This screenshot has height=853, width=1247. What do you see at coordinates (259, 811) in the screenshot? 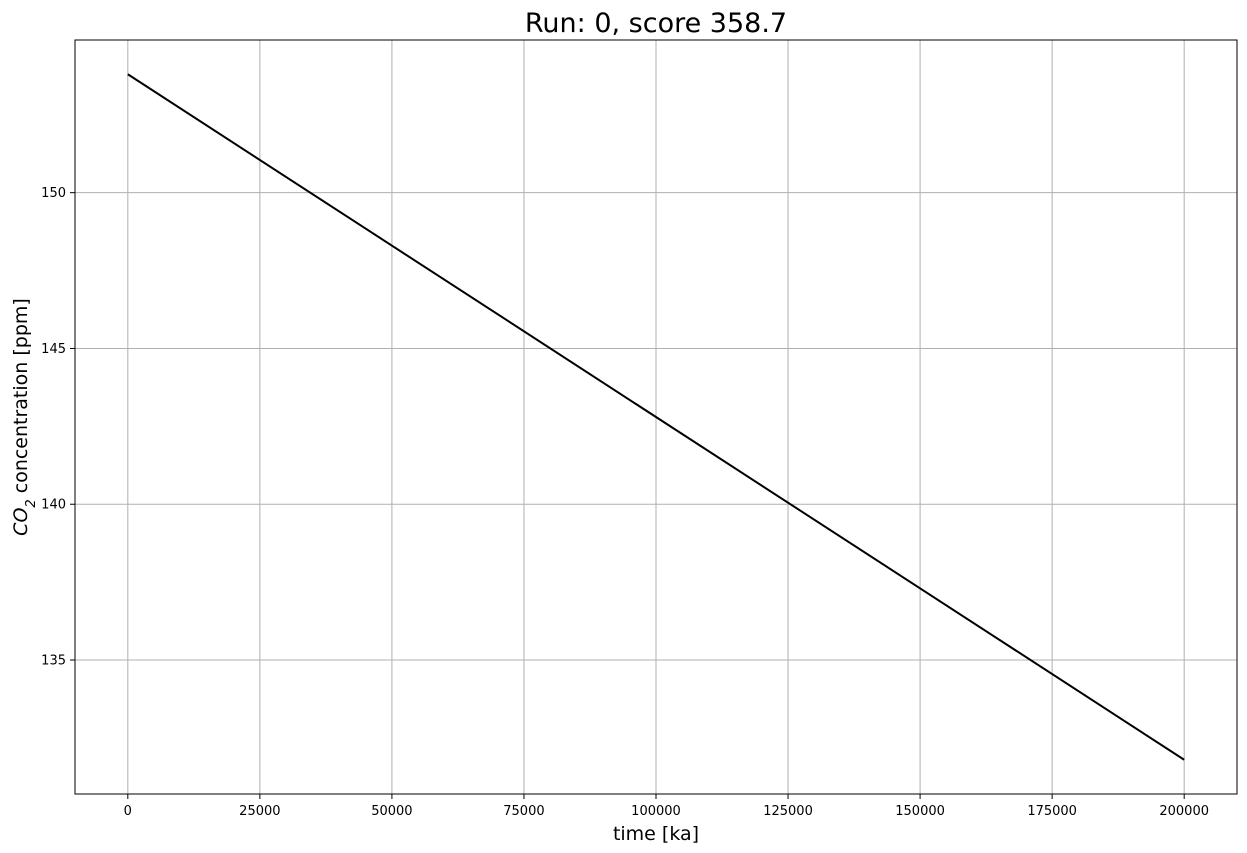
I see `x-tick-label: 25000` at bounding box center [259, 811].